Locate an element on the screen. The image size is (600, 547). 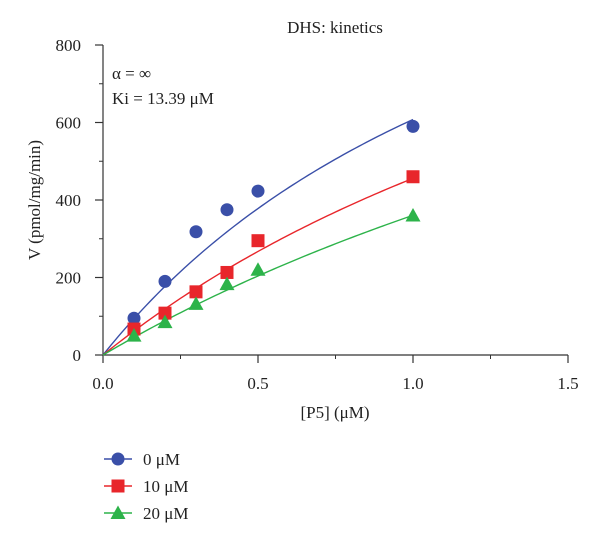
x-tick-label: 0.5 is located at coordinates (257, 383).